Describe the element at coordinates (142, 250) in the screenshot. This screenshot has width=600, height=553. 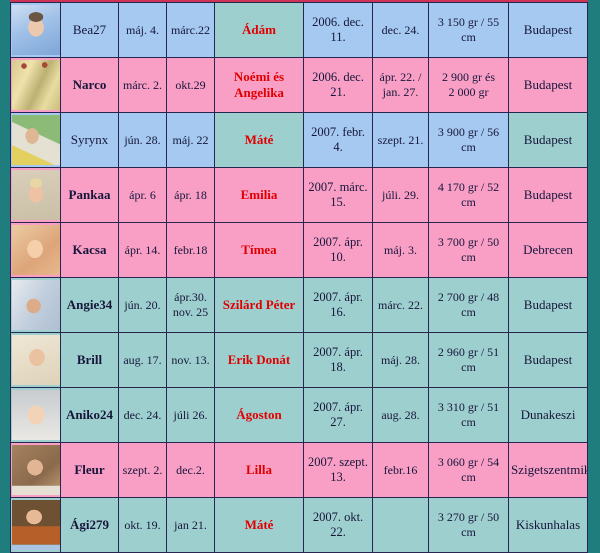
I see `date1-cell: ápr. 14.` at that location.